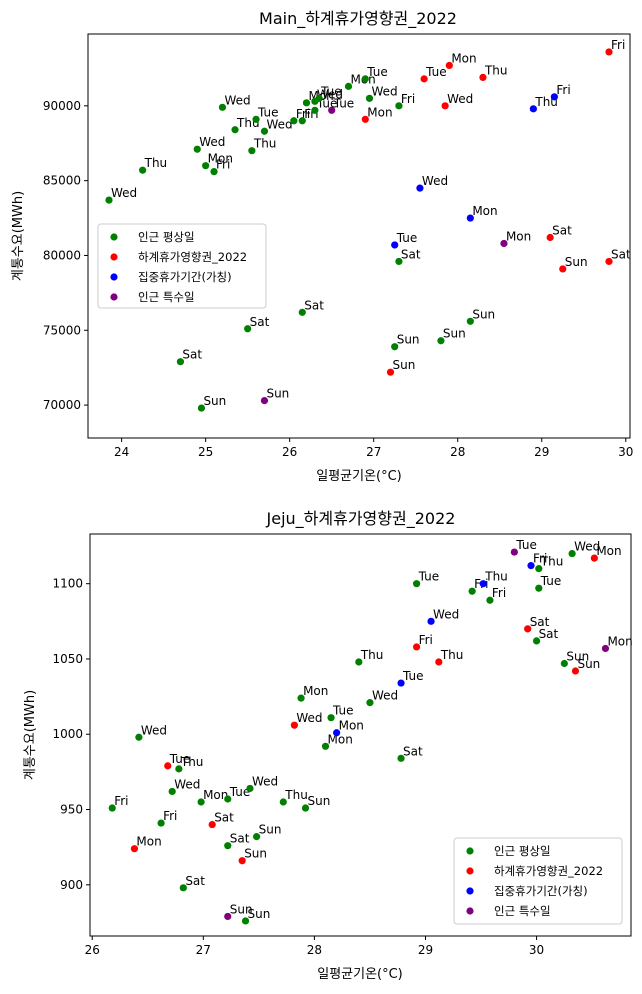 The image size is (642, 994). What do you see at coordinates (71, 885) in the screenshot?
I see `y-tick-label: 900` at bounding box center [71, 885].